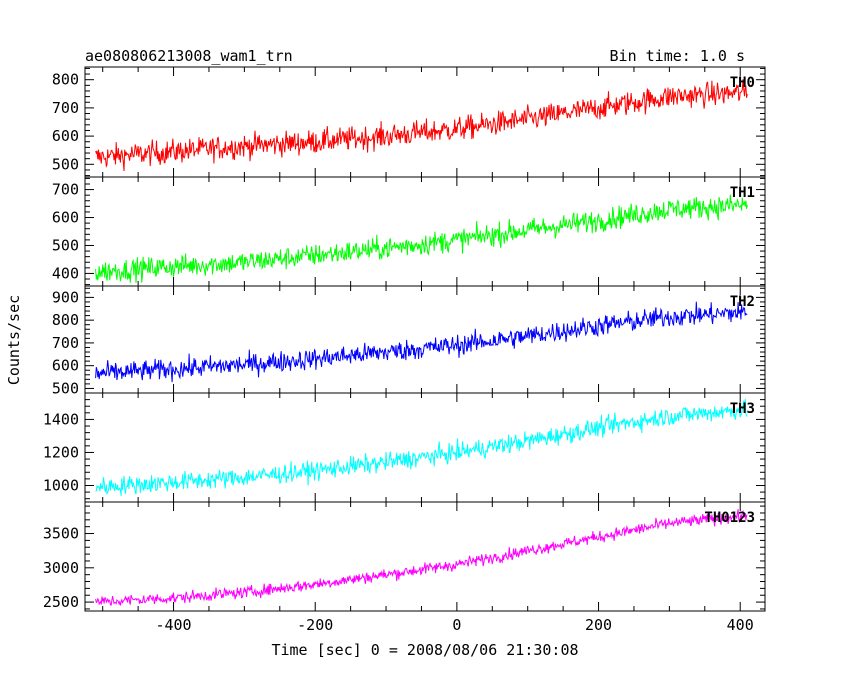 Image resolution: width=850 pixels, height=680 pixels. I want to click on y-tick-label: 3500, so click(61, 534).